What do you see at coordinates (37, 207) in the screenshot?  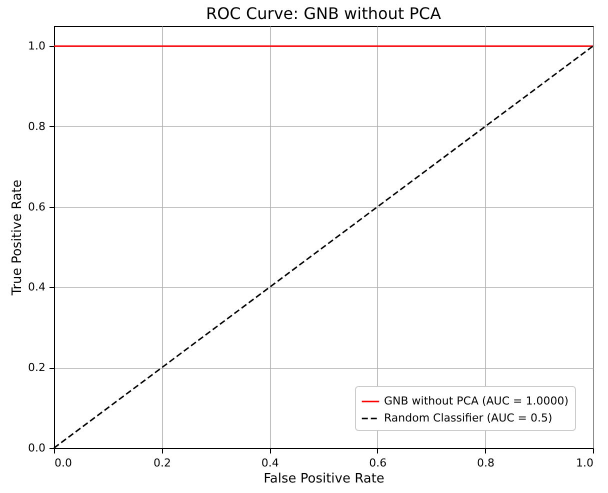 I see `y-tick-label: 0.6` at bounding box center [37, 207].